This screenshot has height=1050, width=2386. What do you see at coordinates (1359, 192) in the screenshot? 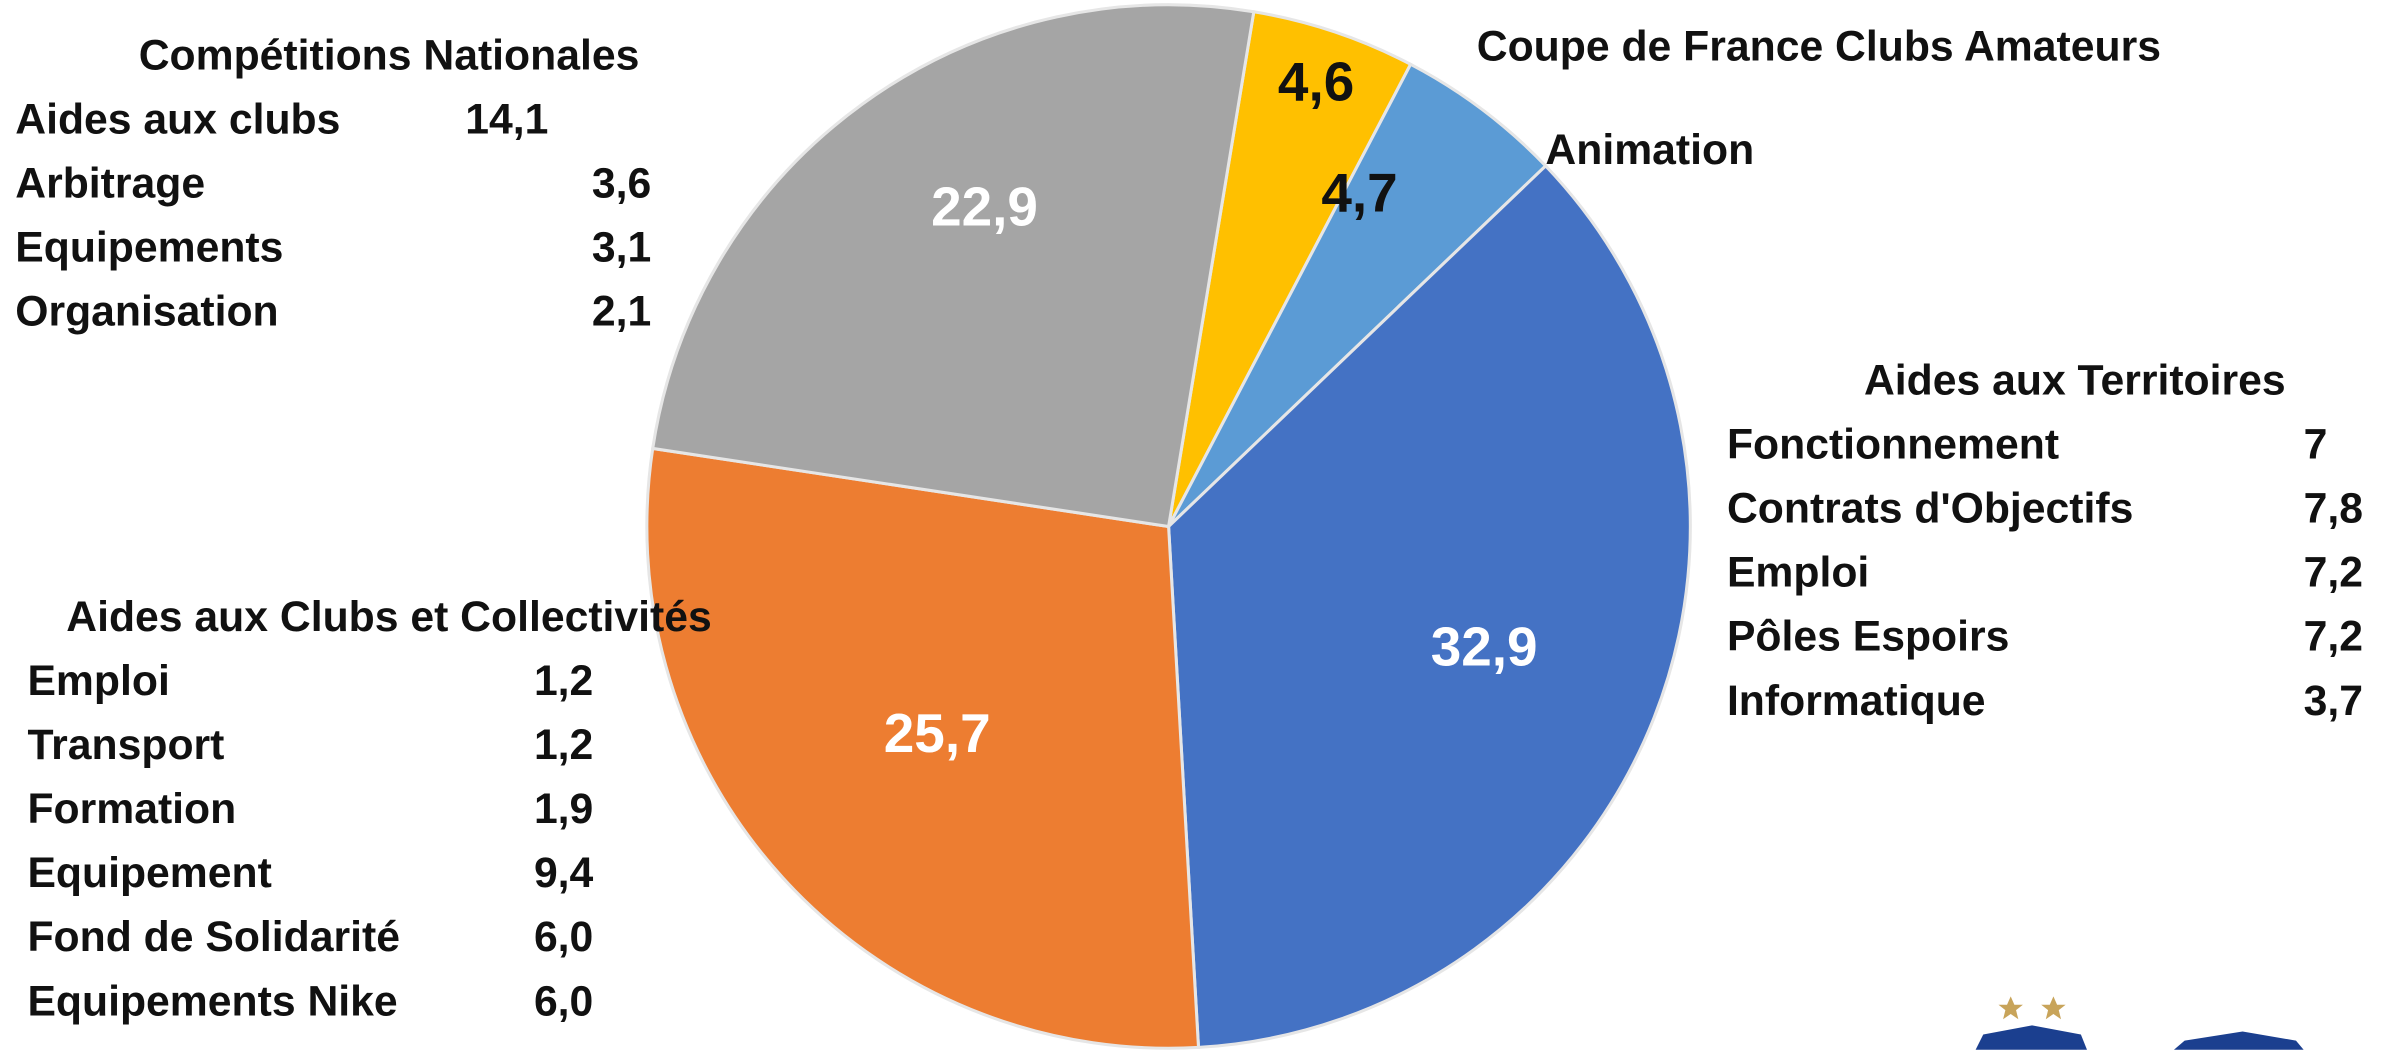
I see `value-label: 4,7` at bounding box center [1359, 192].